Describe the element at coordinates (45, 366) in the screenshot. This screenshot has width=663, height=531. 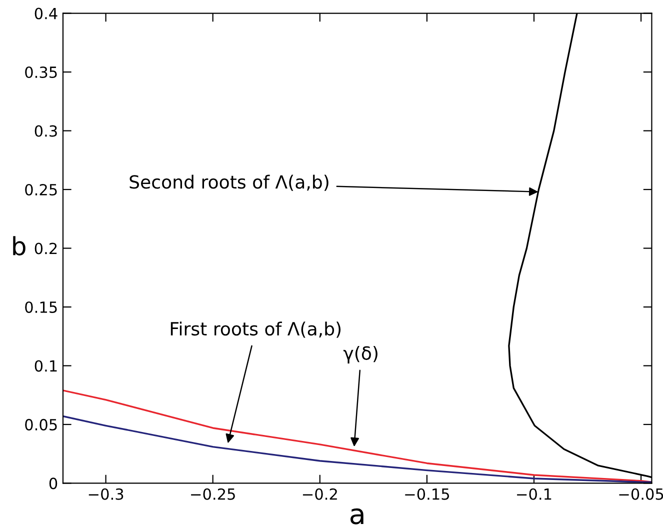
I see `y-tick-label: 0.1` at that location.